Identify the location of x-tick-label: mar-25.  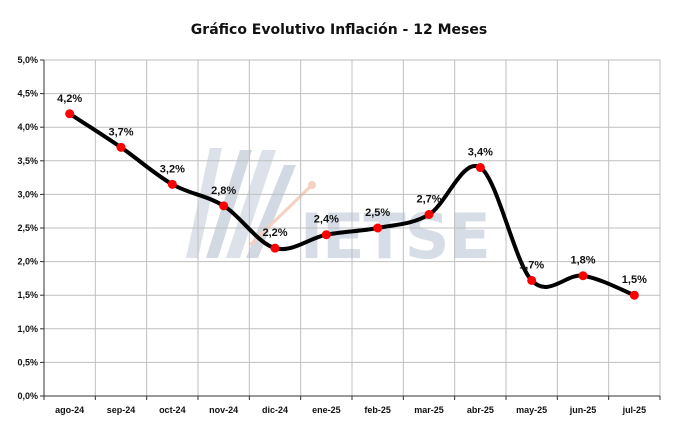
(429, 410).